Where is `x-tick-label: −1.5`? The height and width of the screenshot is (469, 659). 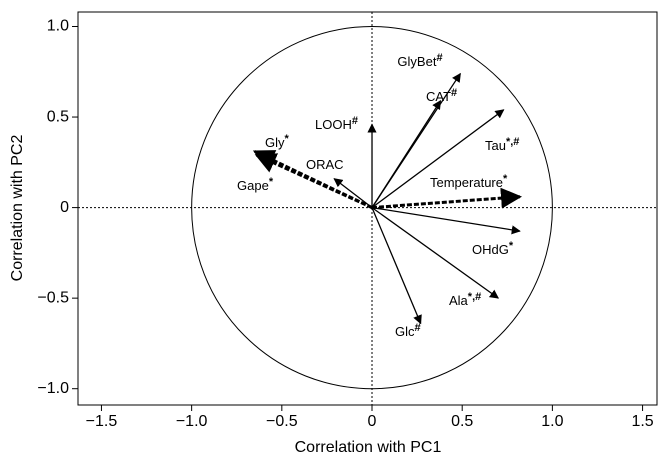 x-tick-label: −1.5 is located at coordinates (102, 421).